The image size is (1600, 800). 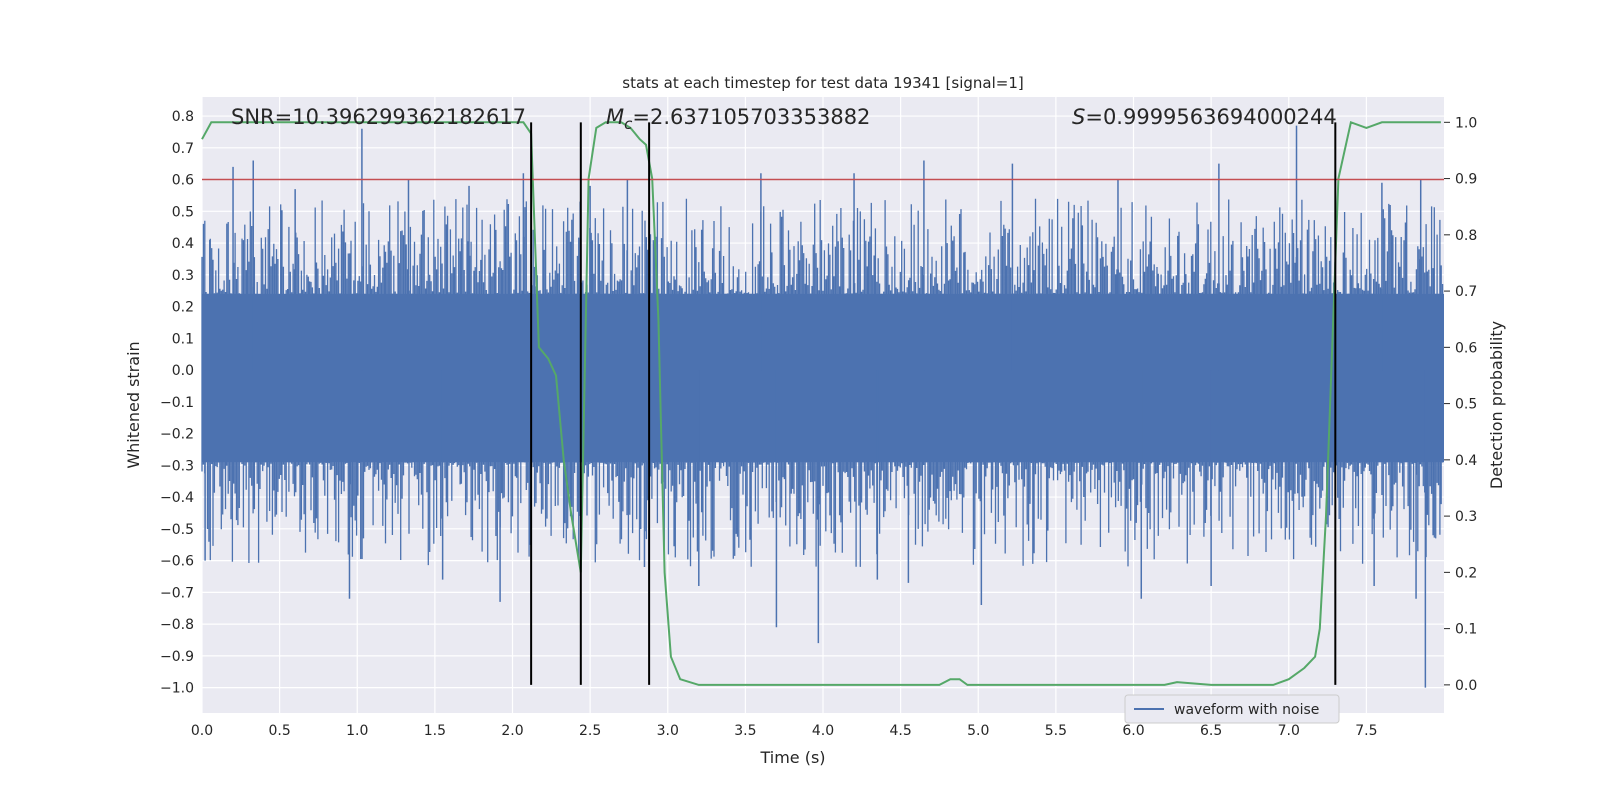 What do you see at coordinates (1289, 731) in the screenshot?
I see `x-tick-label: 7.0` at bounding box center [1289, 731].